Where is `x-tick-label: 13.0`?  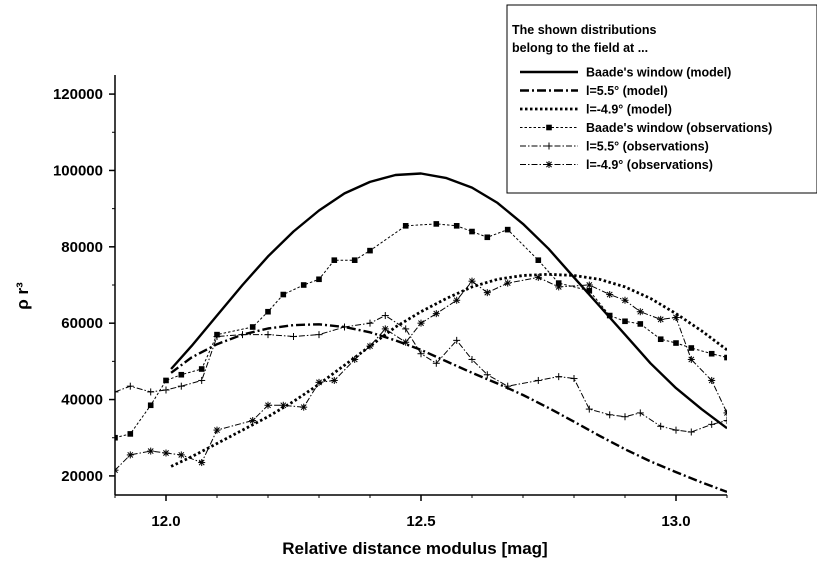 x-tick-label: 13.0 is located at coordinates (675, 521).